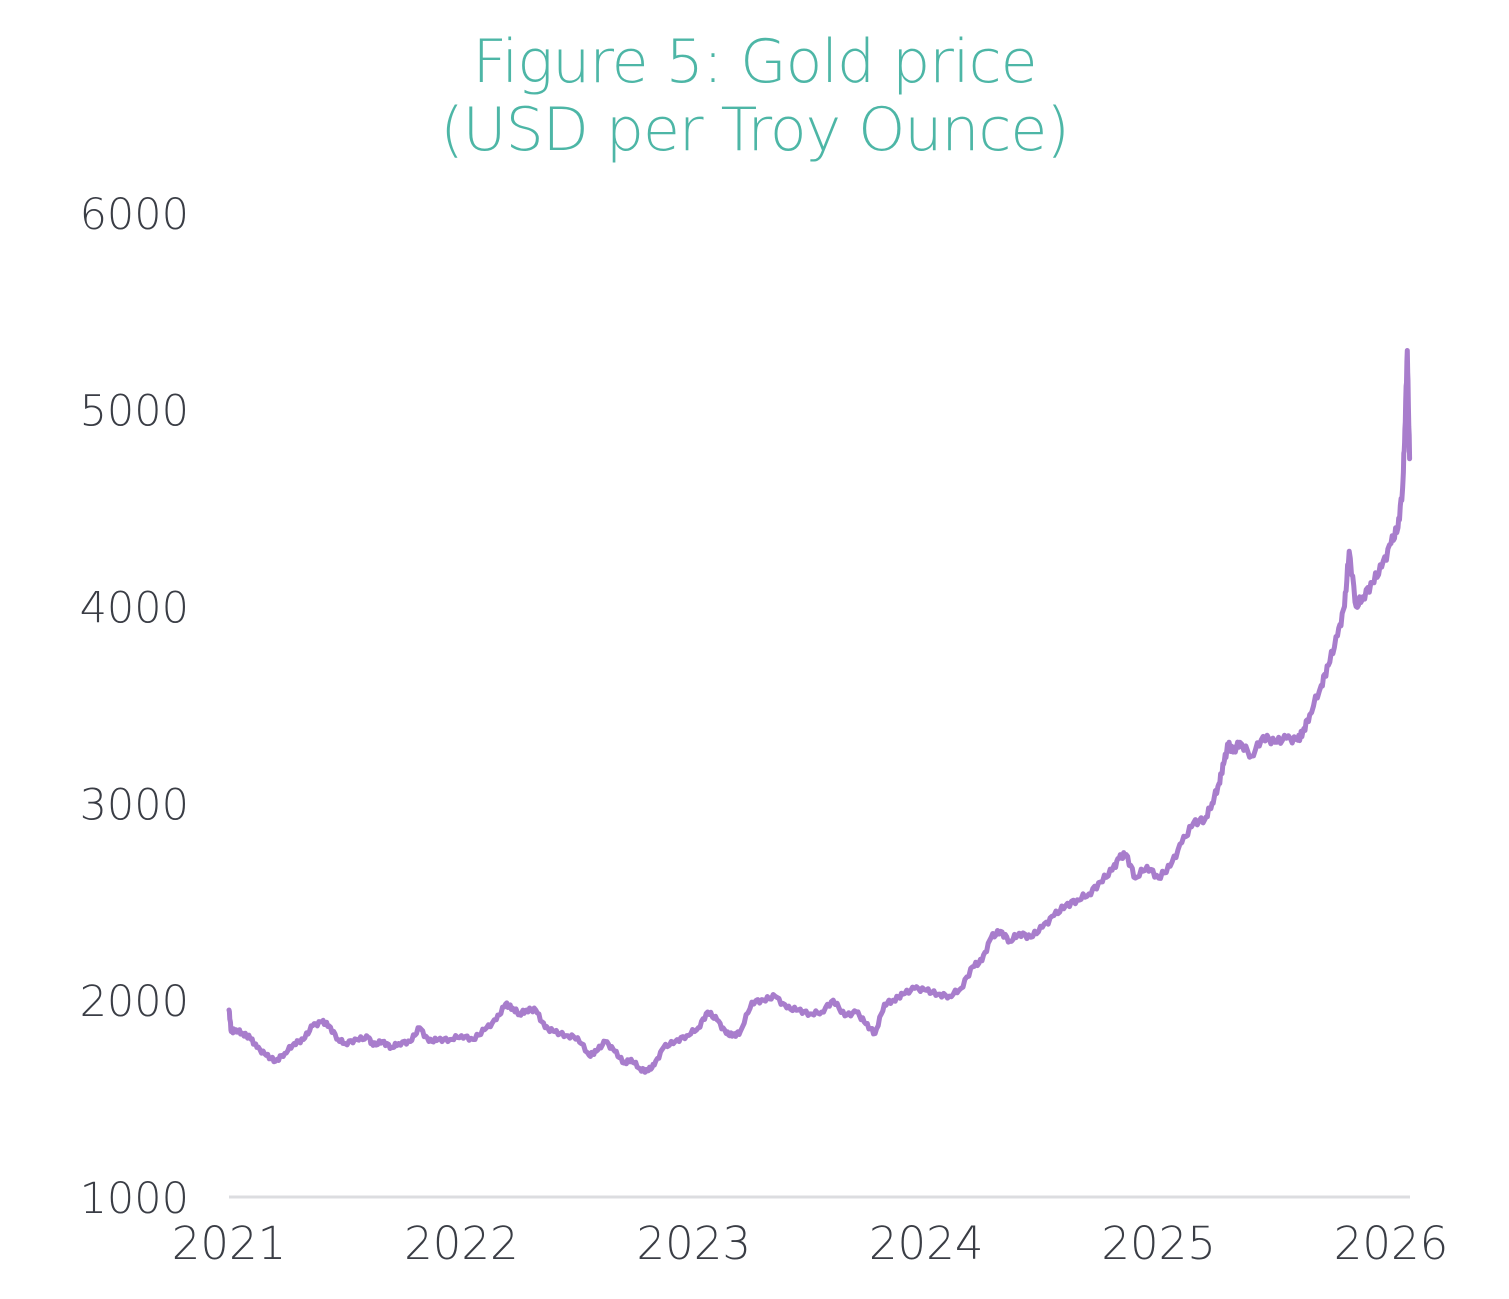 The image size is (1509, 1299). Describe the element at coordinates (1391, 1243) in the screenshot. I see `x-tick-label: 2026` at that location.